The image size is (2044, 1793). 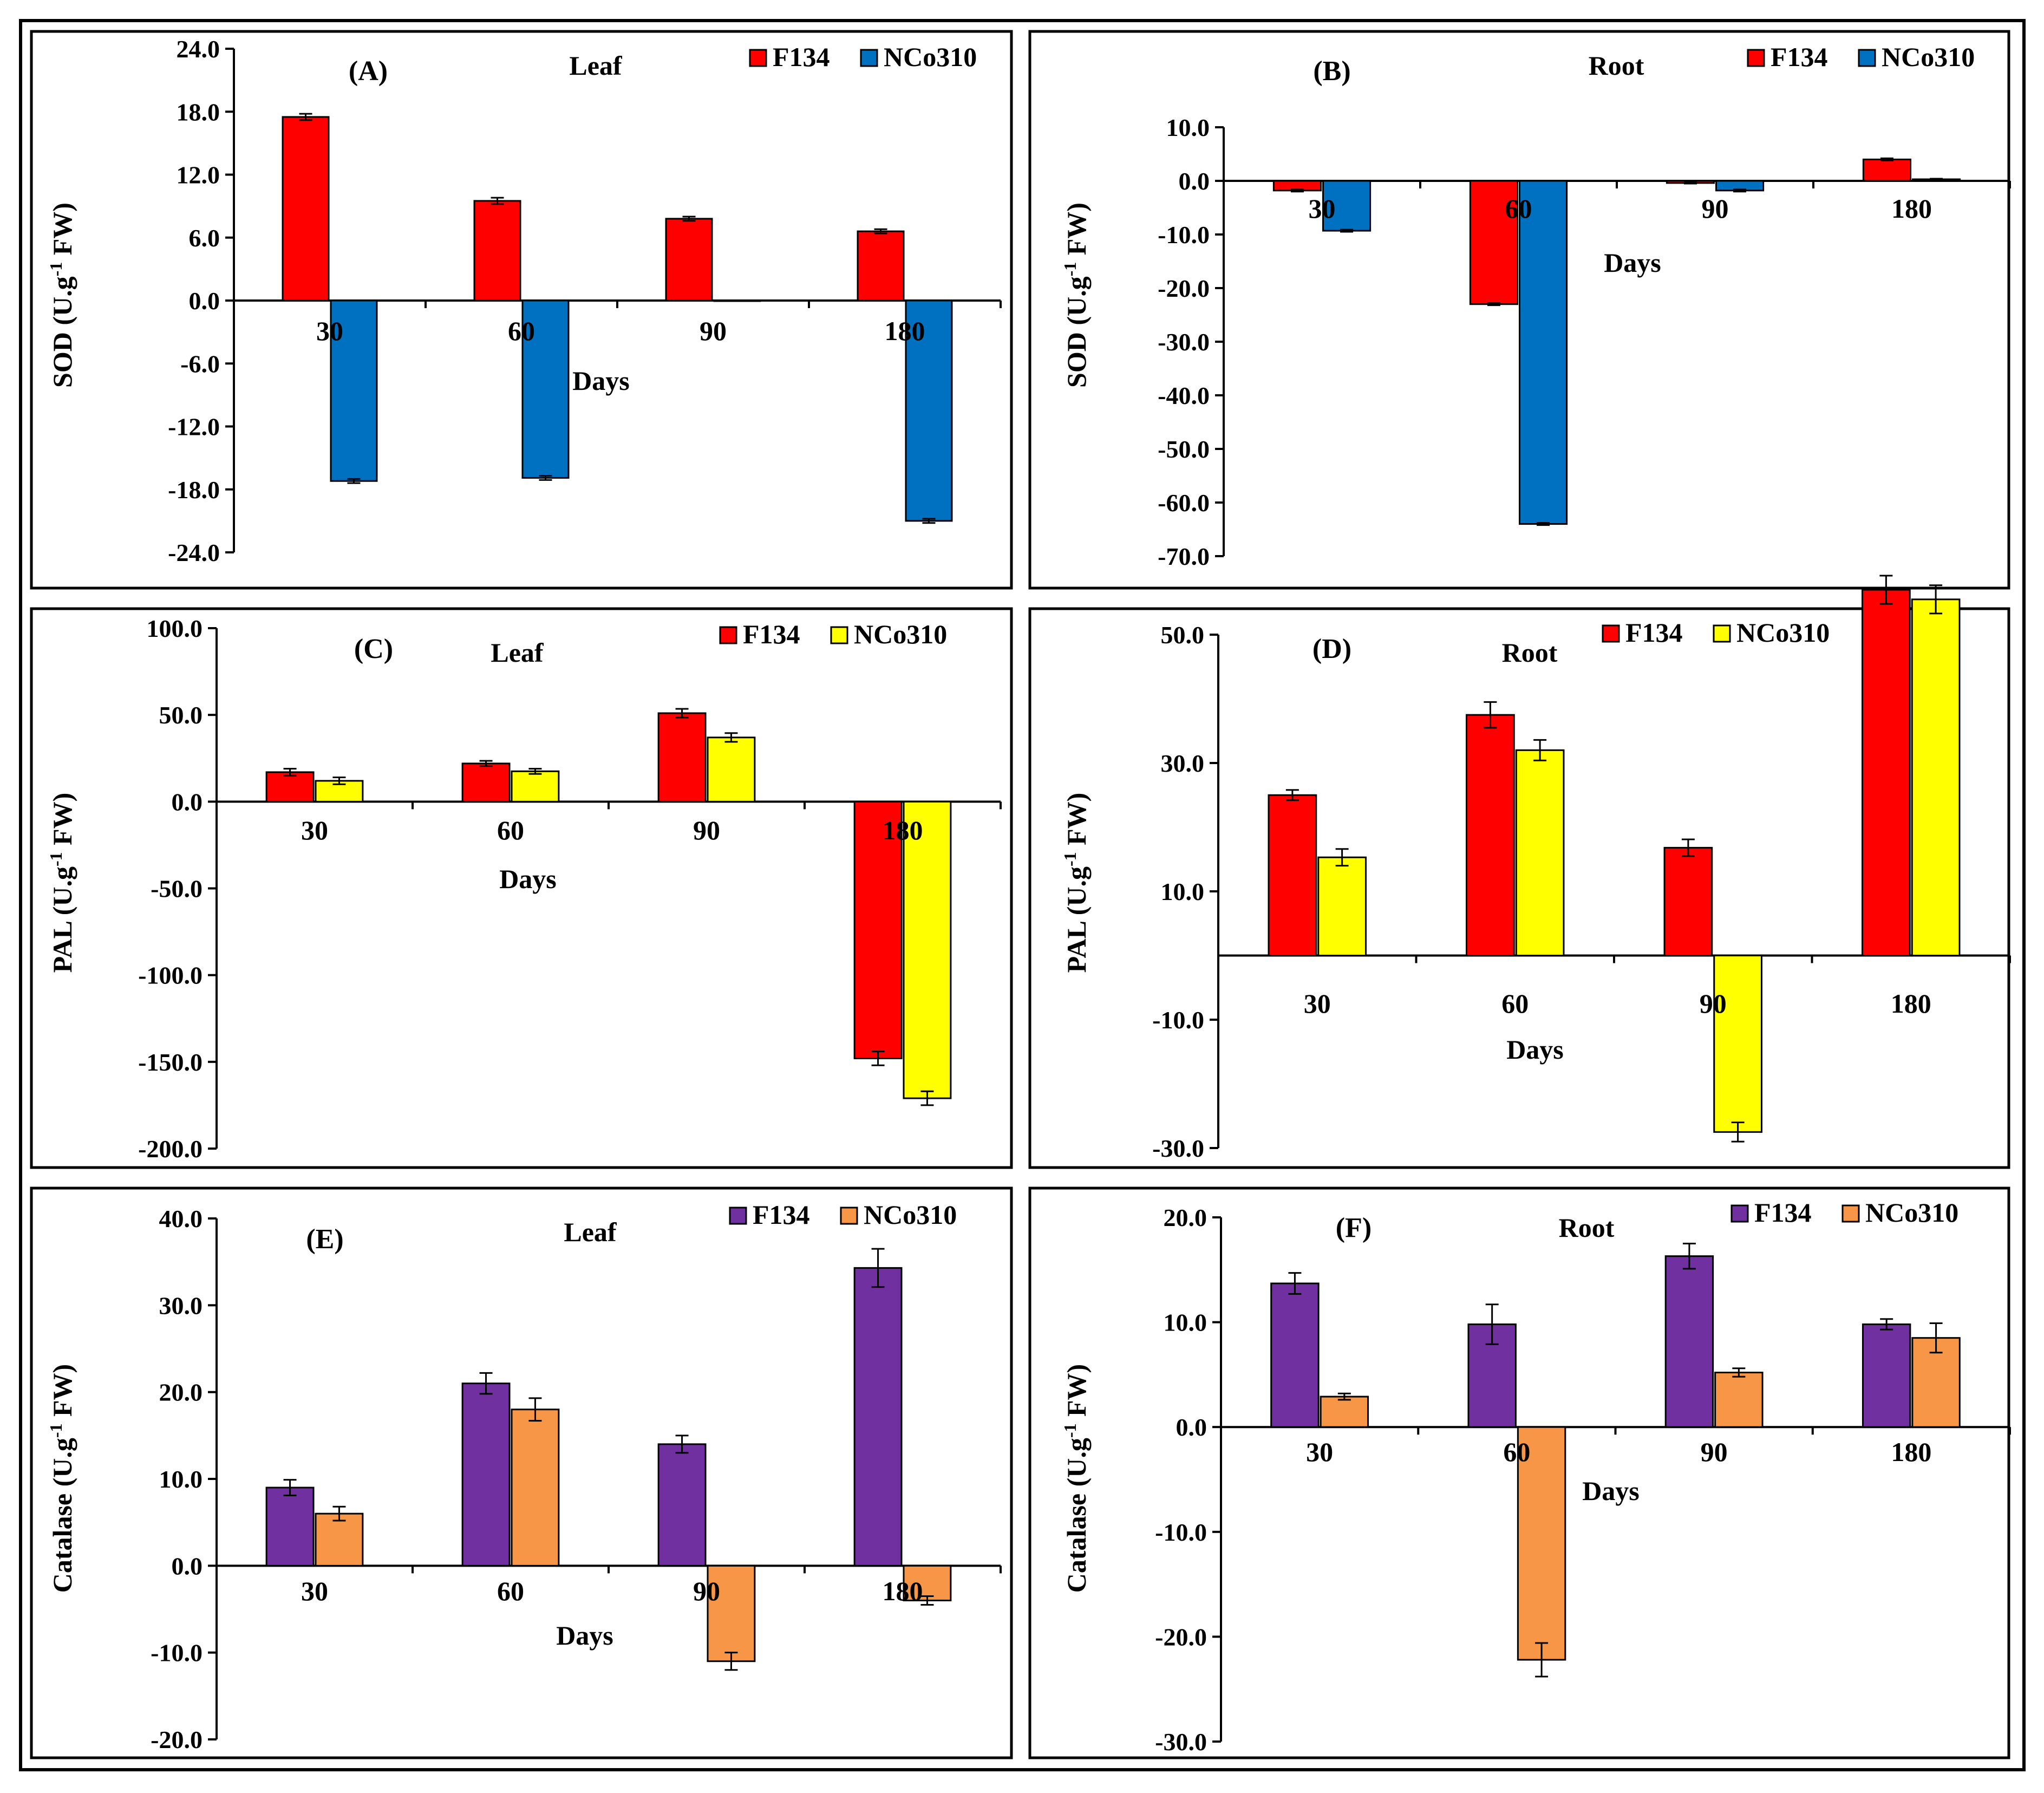 What do you see at coordinates (1184, 449) in the screenshot?
I see `y-tick-label: -50.0` at bounding box center [1184, 449].